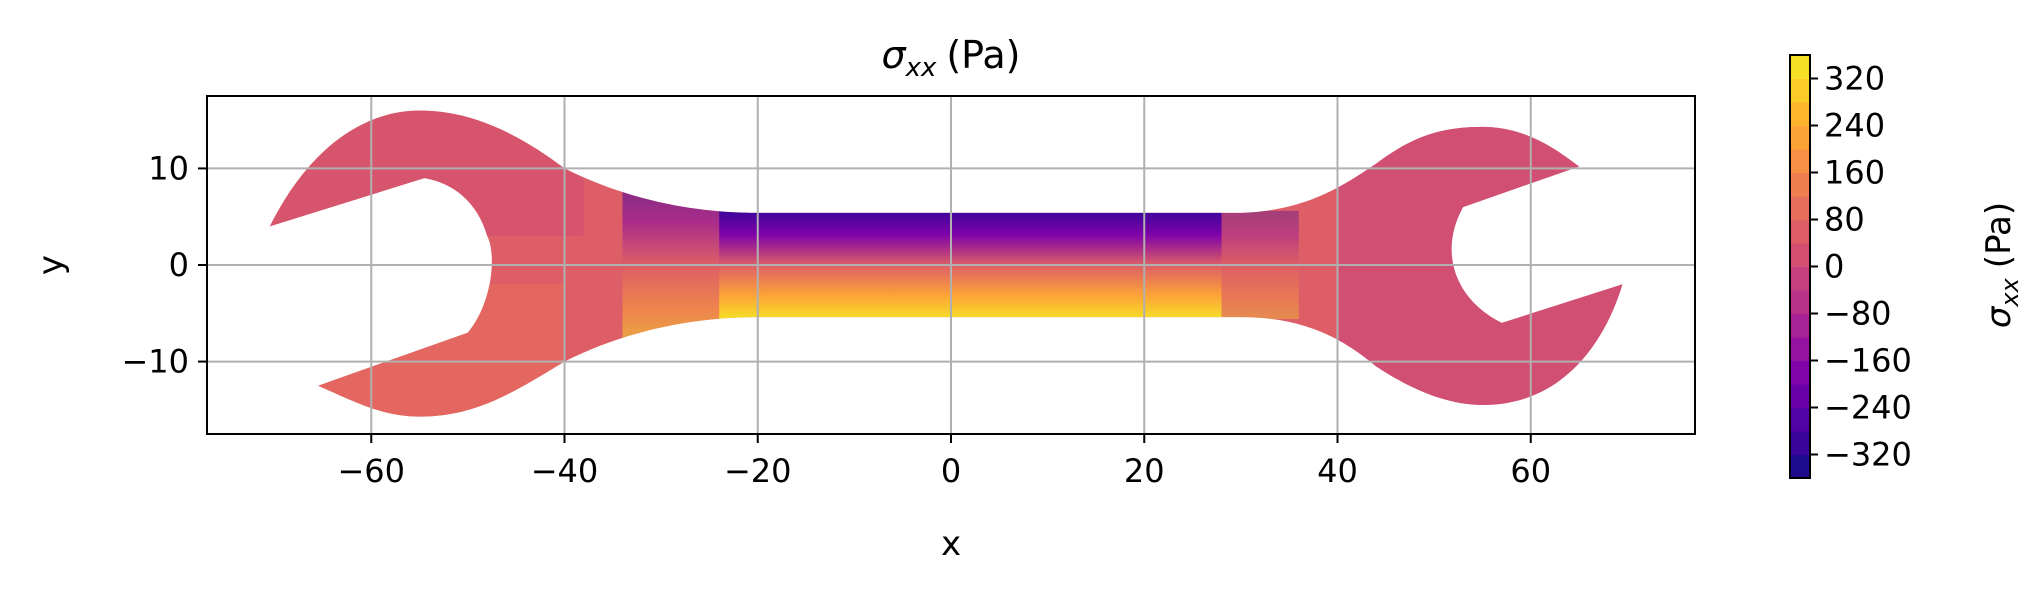 This screenshot has height=595, width=2041. What do you see at coordinates (1854, 173) in the screenshot?
I see `colorbar-tick-label: 160` at bounding box center [1854, 173].